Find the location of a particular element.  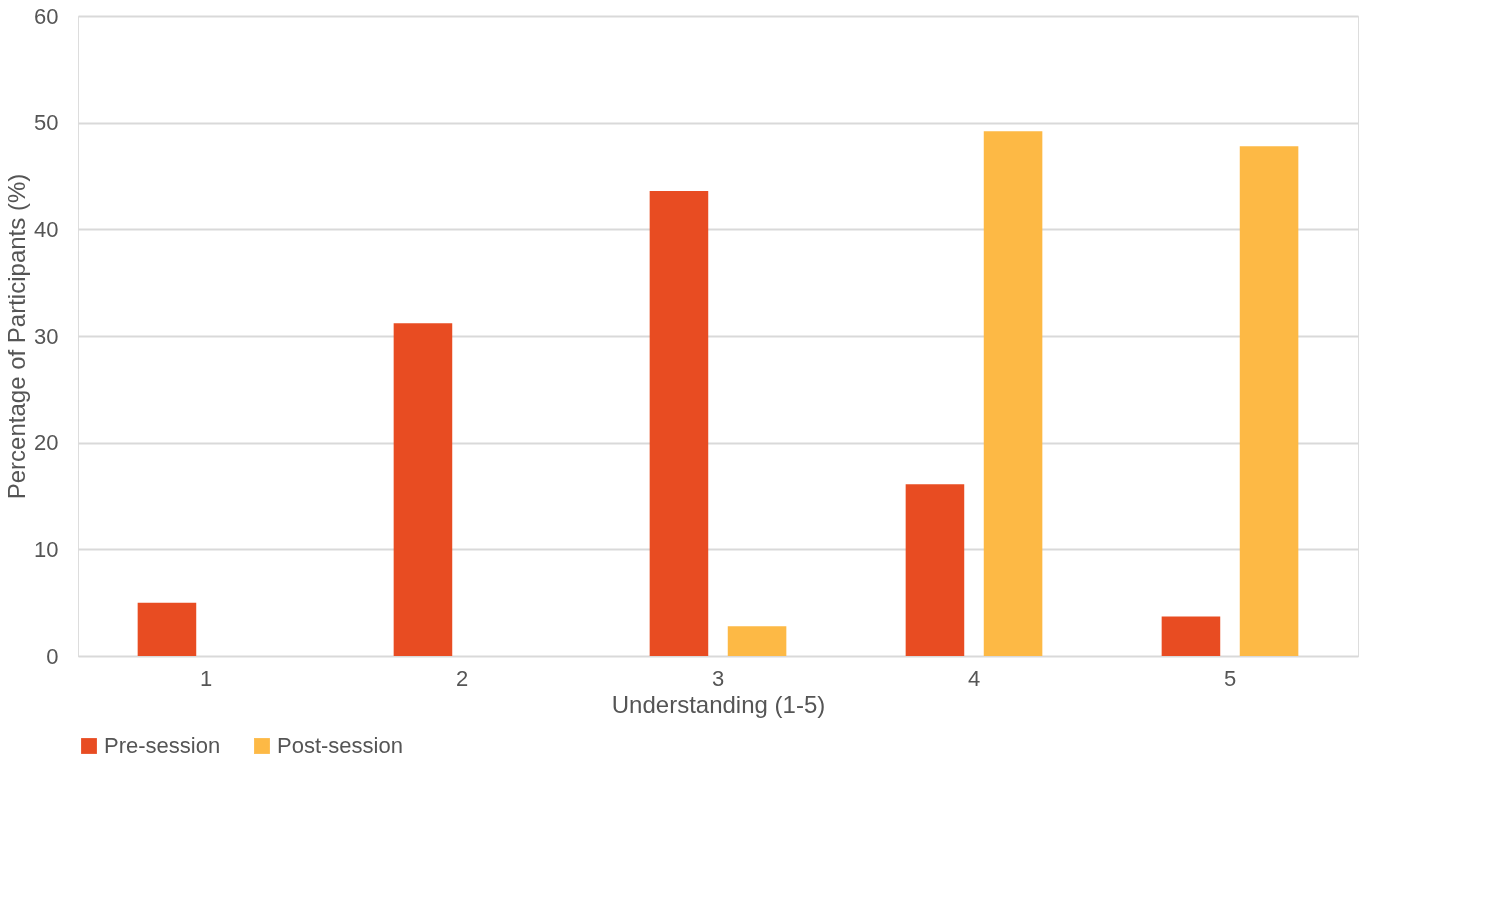

legend-label: Pre-session is located at coordinates (162, 745).